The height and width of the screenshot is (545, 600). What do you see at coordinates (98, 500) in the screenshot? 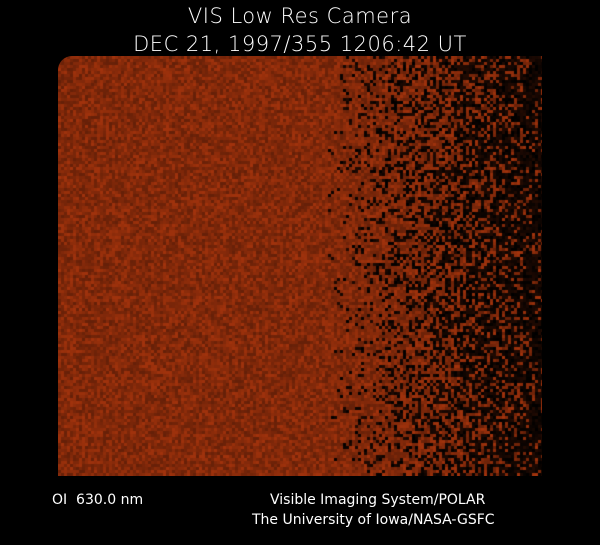
I see `filter-wavelength-label: OI 630.0 nm` at bounding box center [98, 500].